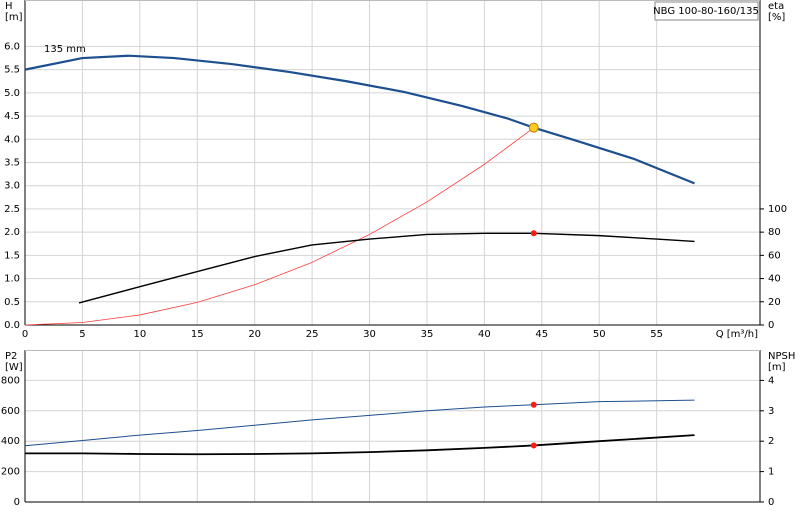 The image size is (800, 520). I want to click on x-tick-label: 35, so click(427, 334).